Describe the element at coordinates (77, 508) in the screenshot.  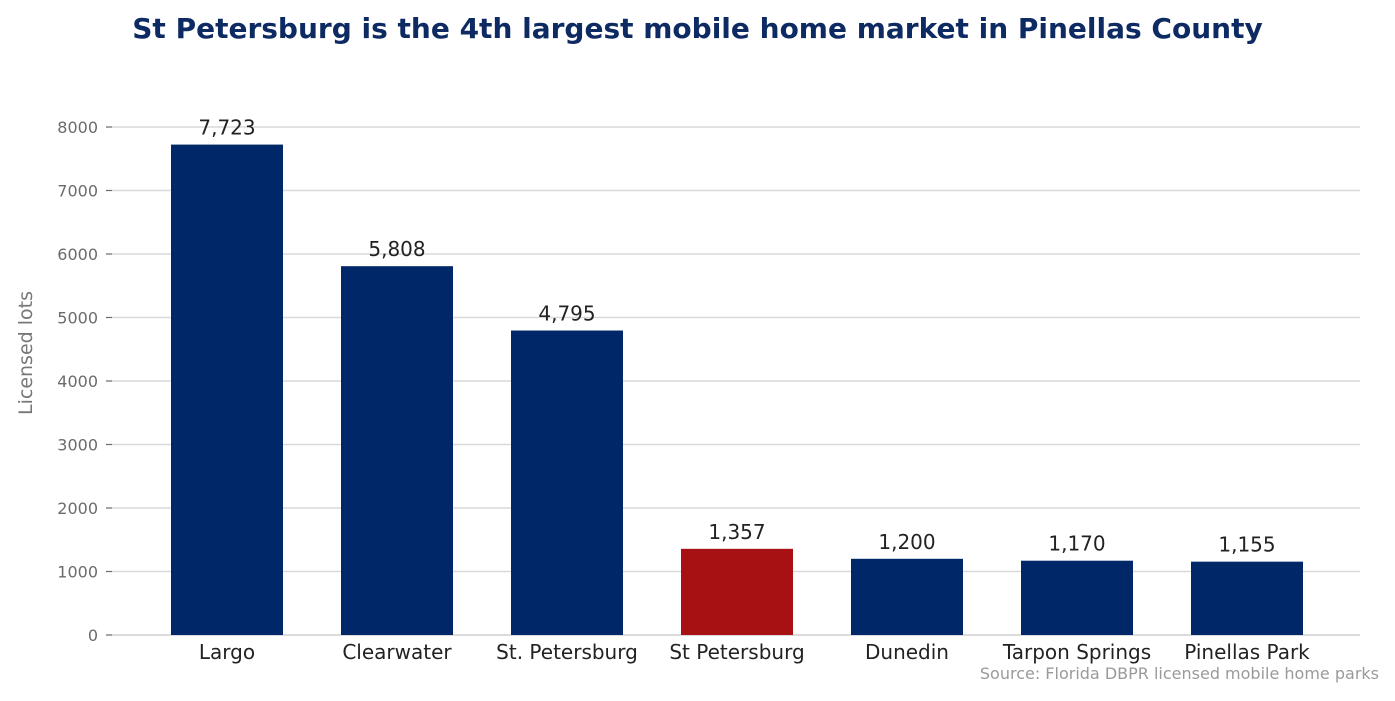
I see `y-tick-label: 2000` at that location.